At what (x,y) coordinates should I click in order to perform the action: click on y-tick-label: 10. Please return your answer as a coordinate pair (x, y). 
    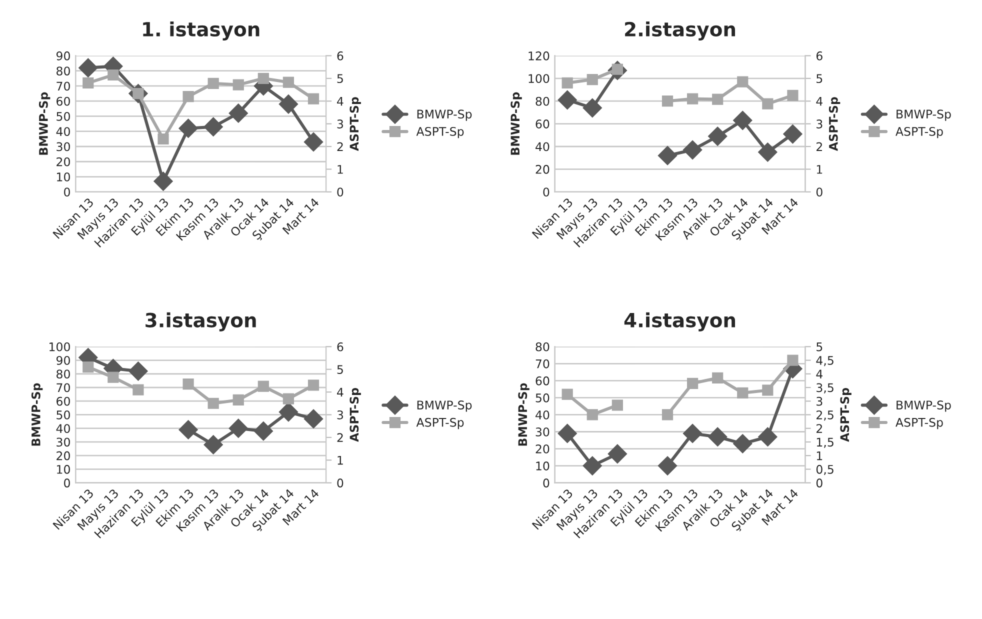
    Looking at the image, I should click on (63, 177).